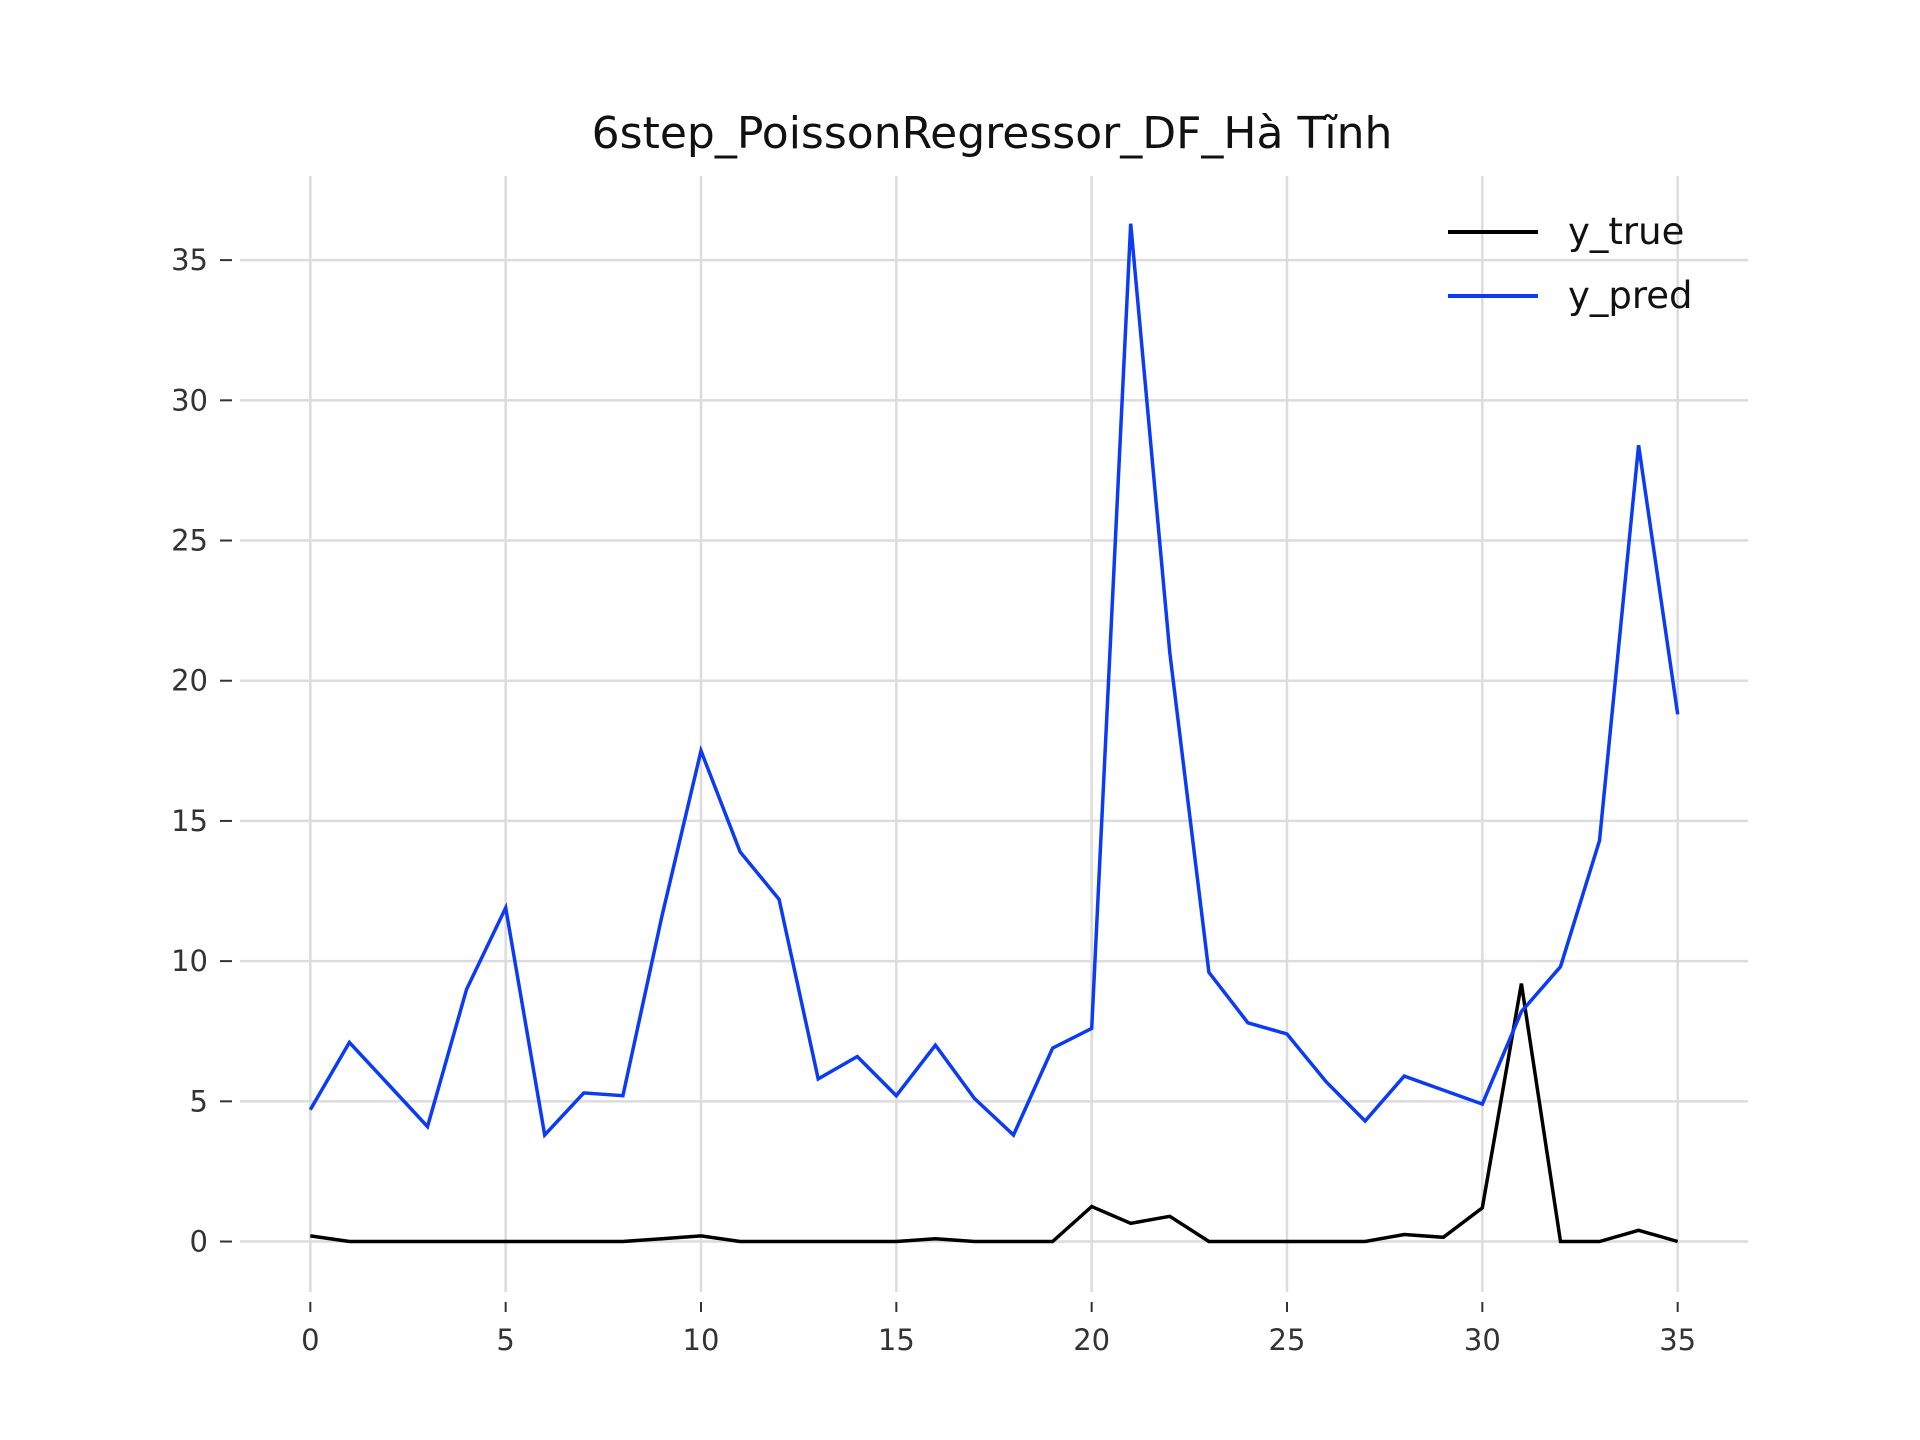  Describe the element at coordinates (1570, 263) in the screenshot. I see `legend: y_true y_pred` at that location.